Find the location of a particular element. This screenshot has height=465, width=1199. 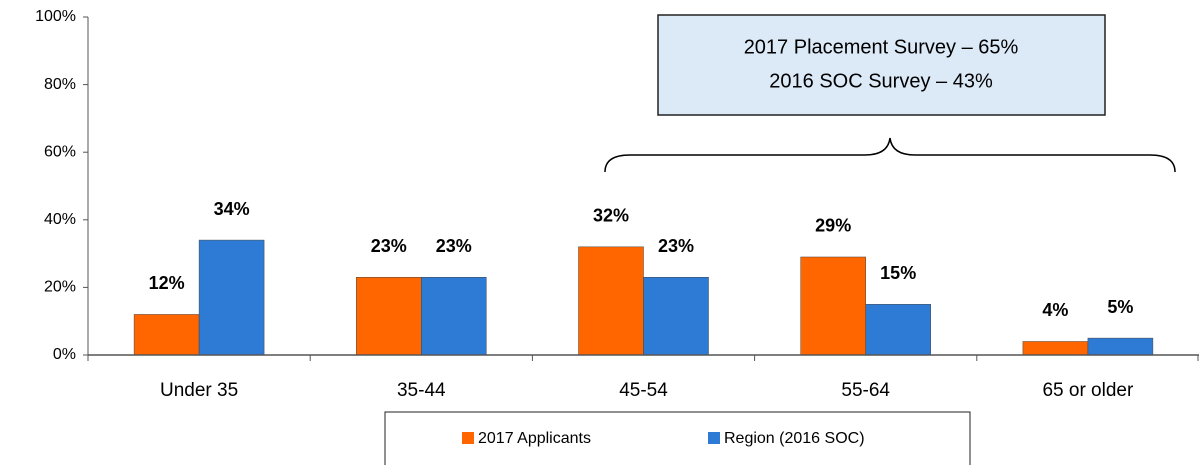

y-tick-label: 40% is located at coordinates (60, 219).